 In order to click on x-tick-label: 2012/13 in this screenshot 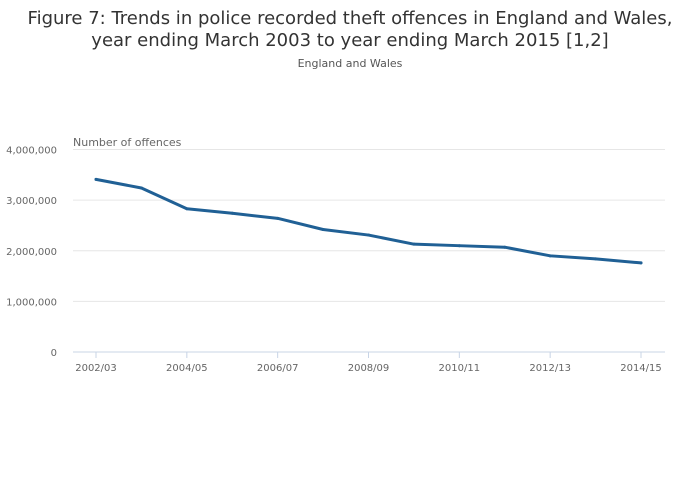, I will do `click(550, 368)`.